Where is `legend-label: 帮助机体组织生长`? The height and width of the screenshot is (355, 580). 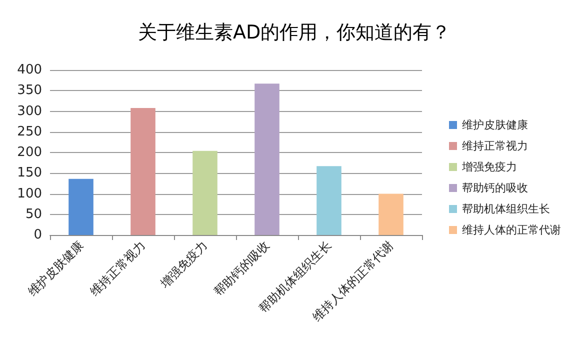
legend-label: 帮助机体组织生长 is located at coordinates (506, 209).